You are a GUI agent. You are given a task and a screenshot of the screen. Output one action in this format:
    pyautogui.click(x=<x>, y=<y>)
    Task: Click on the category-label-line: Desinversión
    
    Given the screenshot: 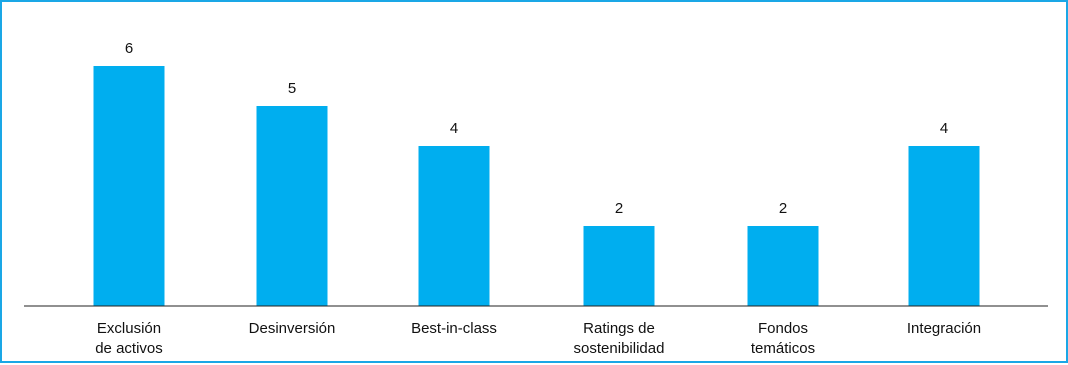 What is the action you would take?
    pyautogui.click(x=292, y=328)
    